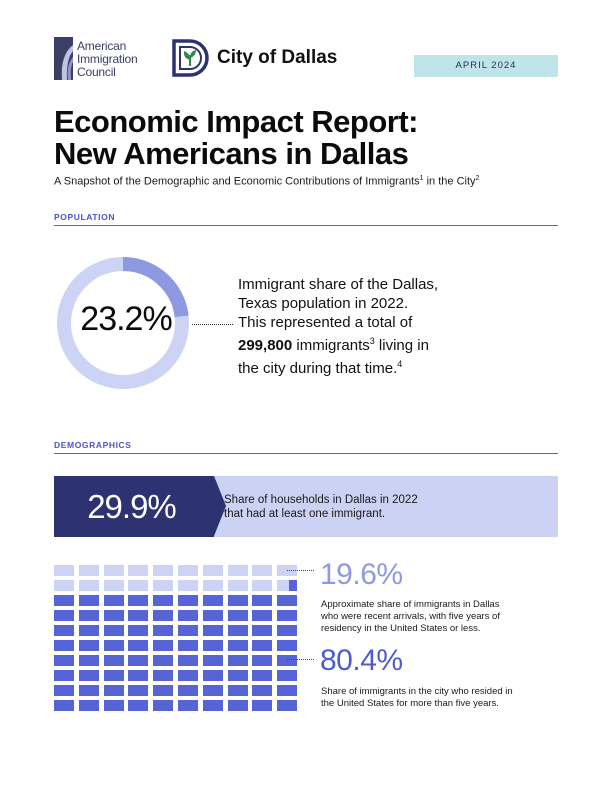 The image size is (612, 792). Describe the element at coordinates (400, 364) in the screenshot. I see `footnote-ref: 4` at that location.